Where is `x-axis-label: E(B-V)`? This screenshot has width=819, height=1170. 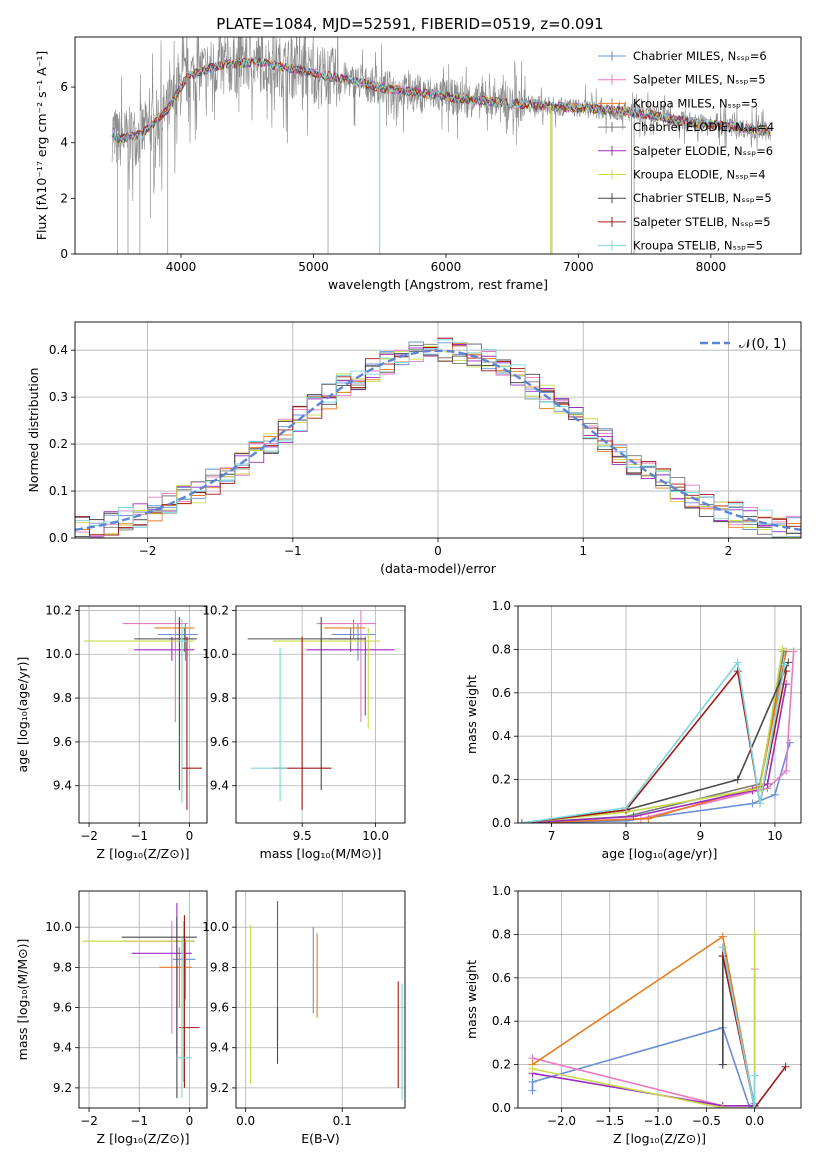 x-axis-label: E(B-V) is located at coordinates (320, 1138).